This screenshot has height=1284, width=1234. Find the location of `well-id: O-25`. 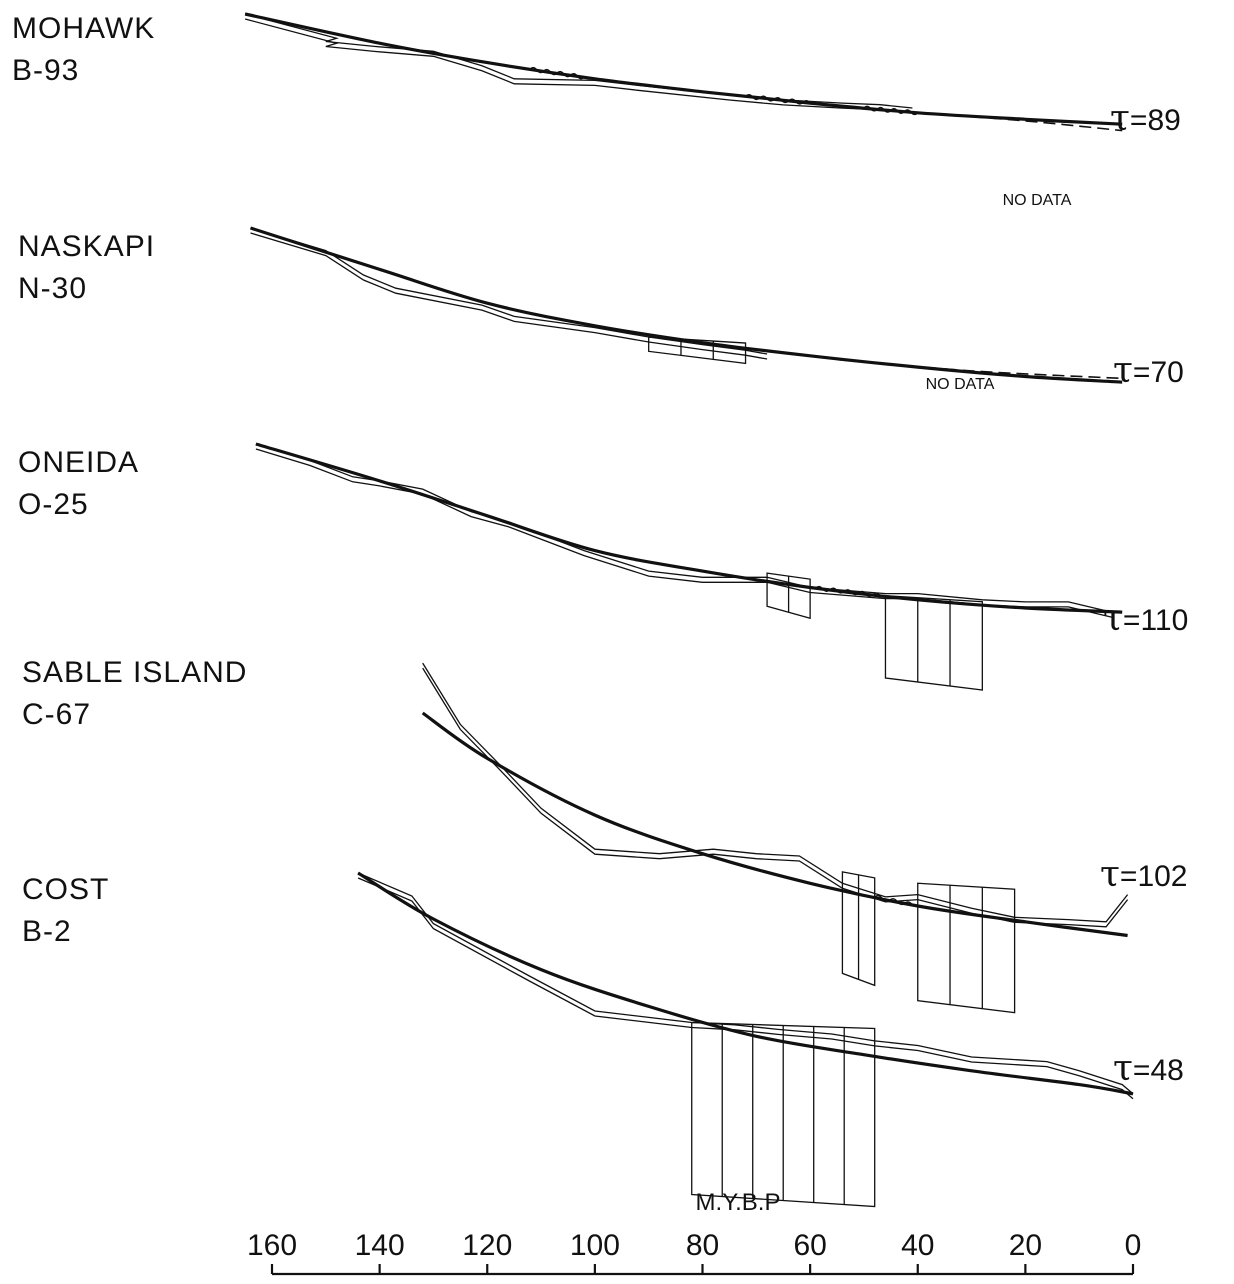

well-id: O-25 is located at coordinates (53, 504).